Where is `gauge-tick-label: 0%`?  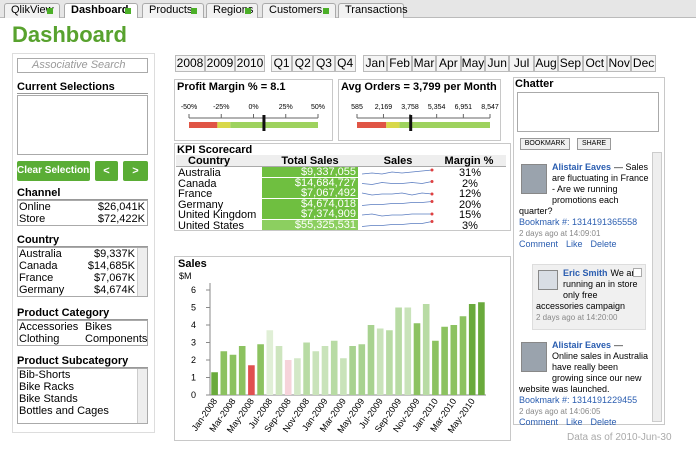
gauge-tick-label: 0% is located at coordinates (253, 107).